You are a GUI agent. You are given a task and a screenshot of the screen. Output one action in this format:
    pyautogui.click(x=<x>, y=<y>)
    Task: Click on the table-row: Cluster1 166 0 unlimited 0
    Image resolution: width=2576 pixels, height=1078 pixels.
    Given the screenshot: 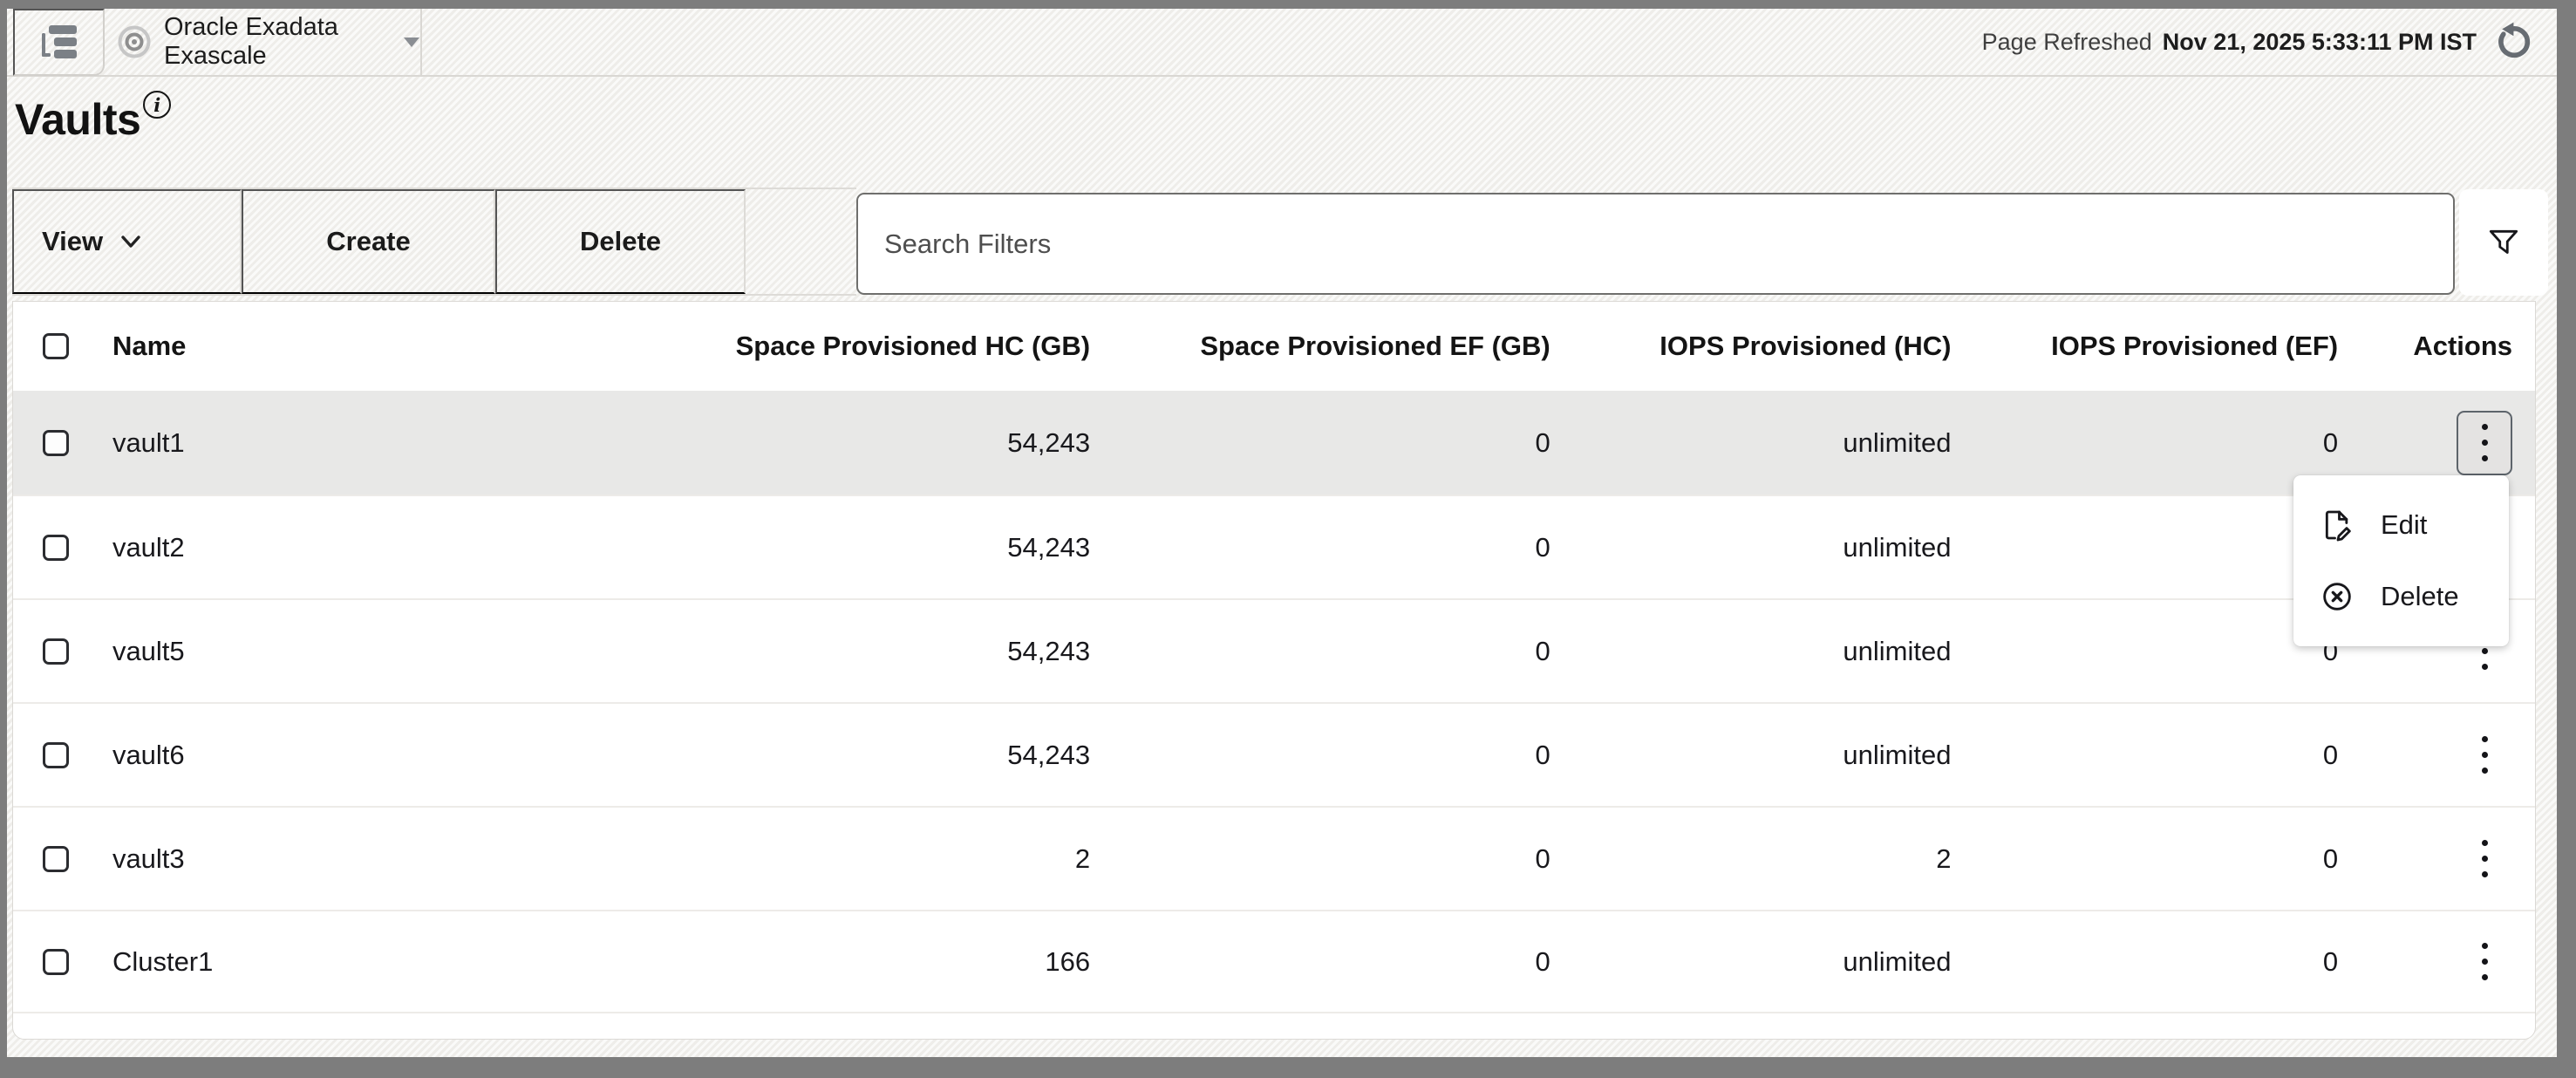 What is the action you would take?
    pyautogui.click(x=1274, y=962)
    